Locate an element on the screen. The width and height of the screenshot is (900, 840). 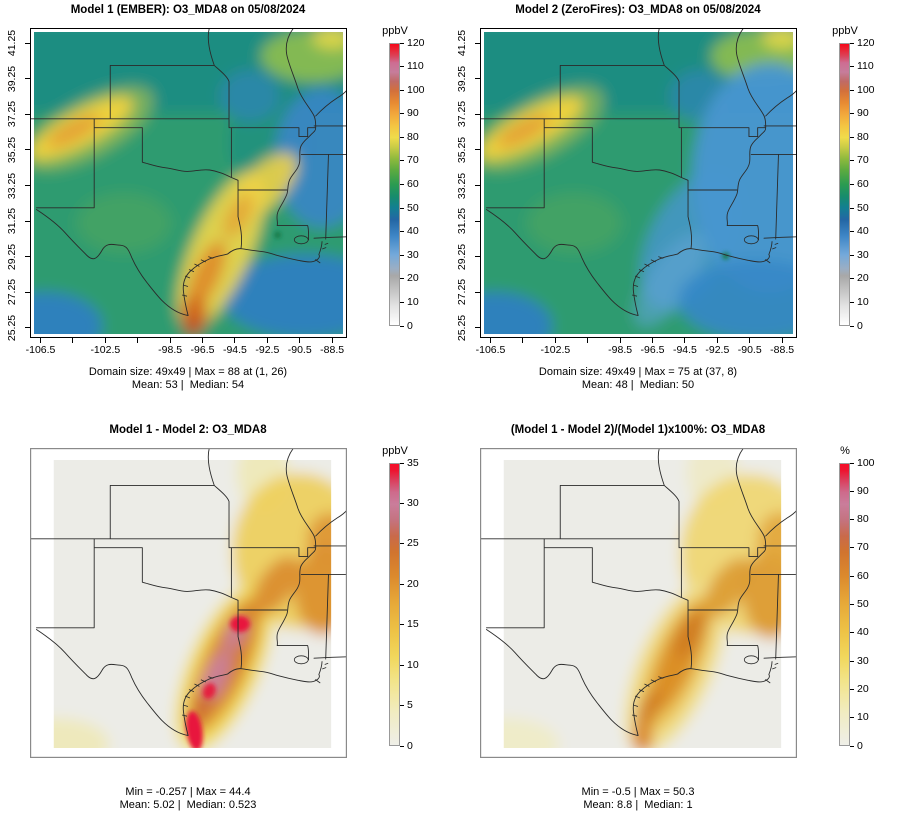
colorbar-tick-label: 80 is located at coordinates (863, 136).